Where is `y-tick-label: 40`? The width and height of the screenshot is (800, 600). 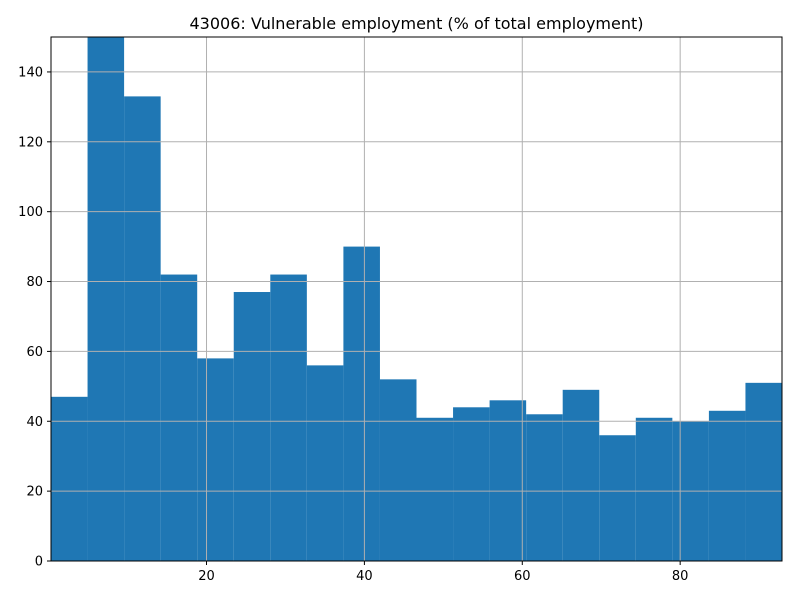
y-tick-label: 40 is located at coordinates (34, 422).